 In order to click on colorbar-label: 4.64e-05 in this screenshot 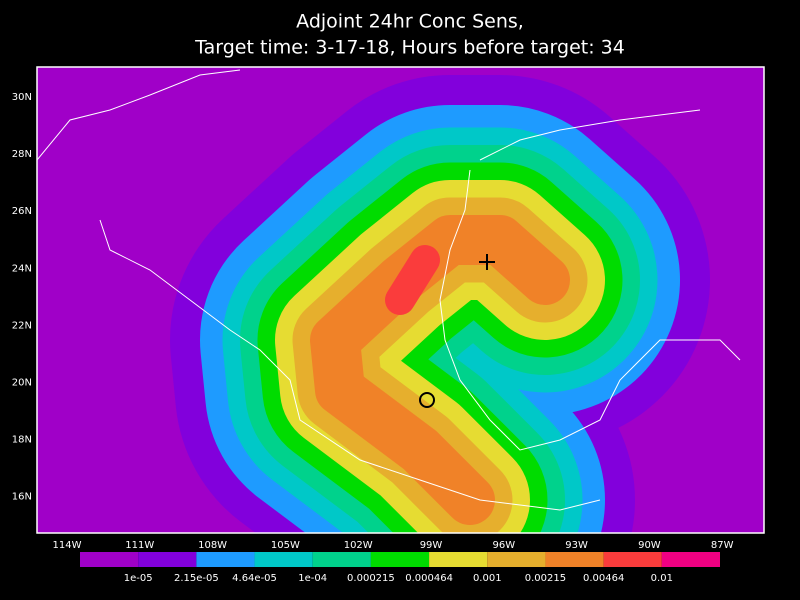, I will do `click(254, 578)`.